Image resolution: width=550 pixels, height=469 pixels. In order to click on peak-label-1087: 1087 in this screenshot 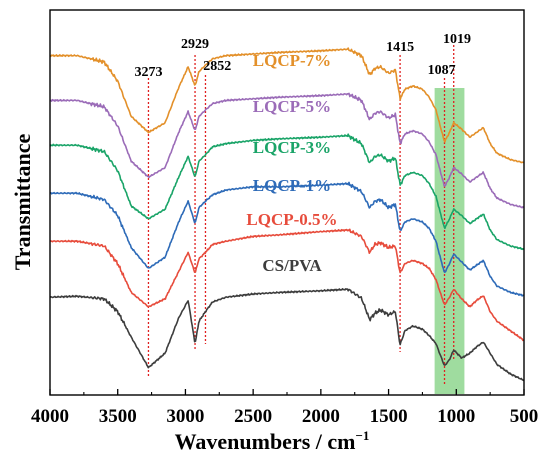, I will do `click(442, 70)`.